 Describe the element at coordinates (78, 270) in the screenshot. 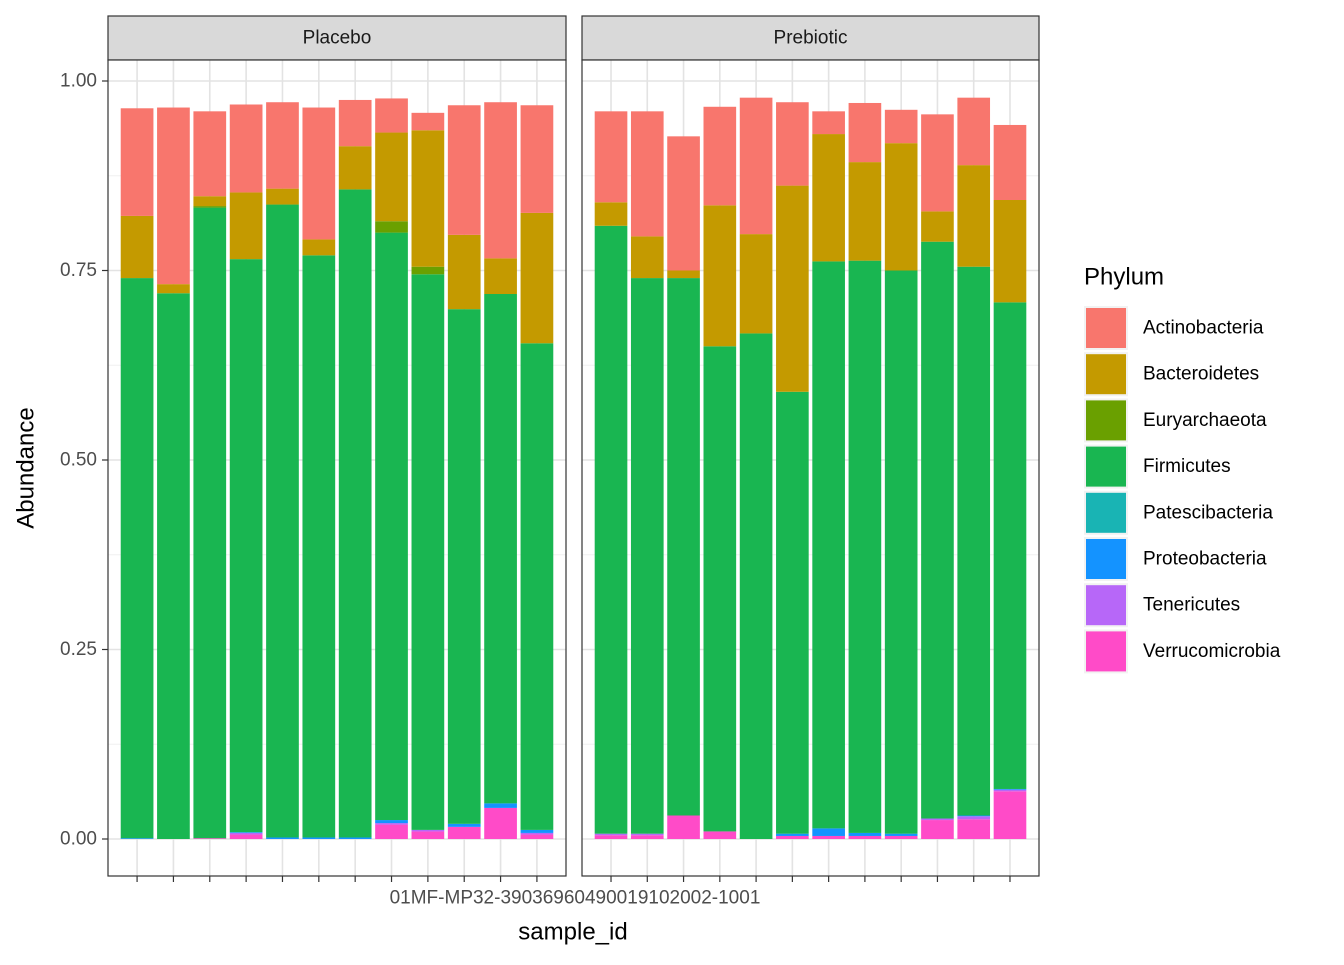

I see `y-tick-label: 0.75` at that location.